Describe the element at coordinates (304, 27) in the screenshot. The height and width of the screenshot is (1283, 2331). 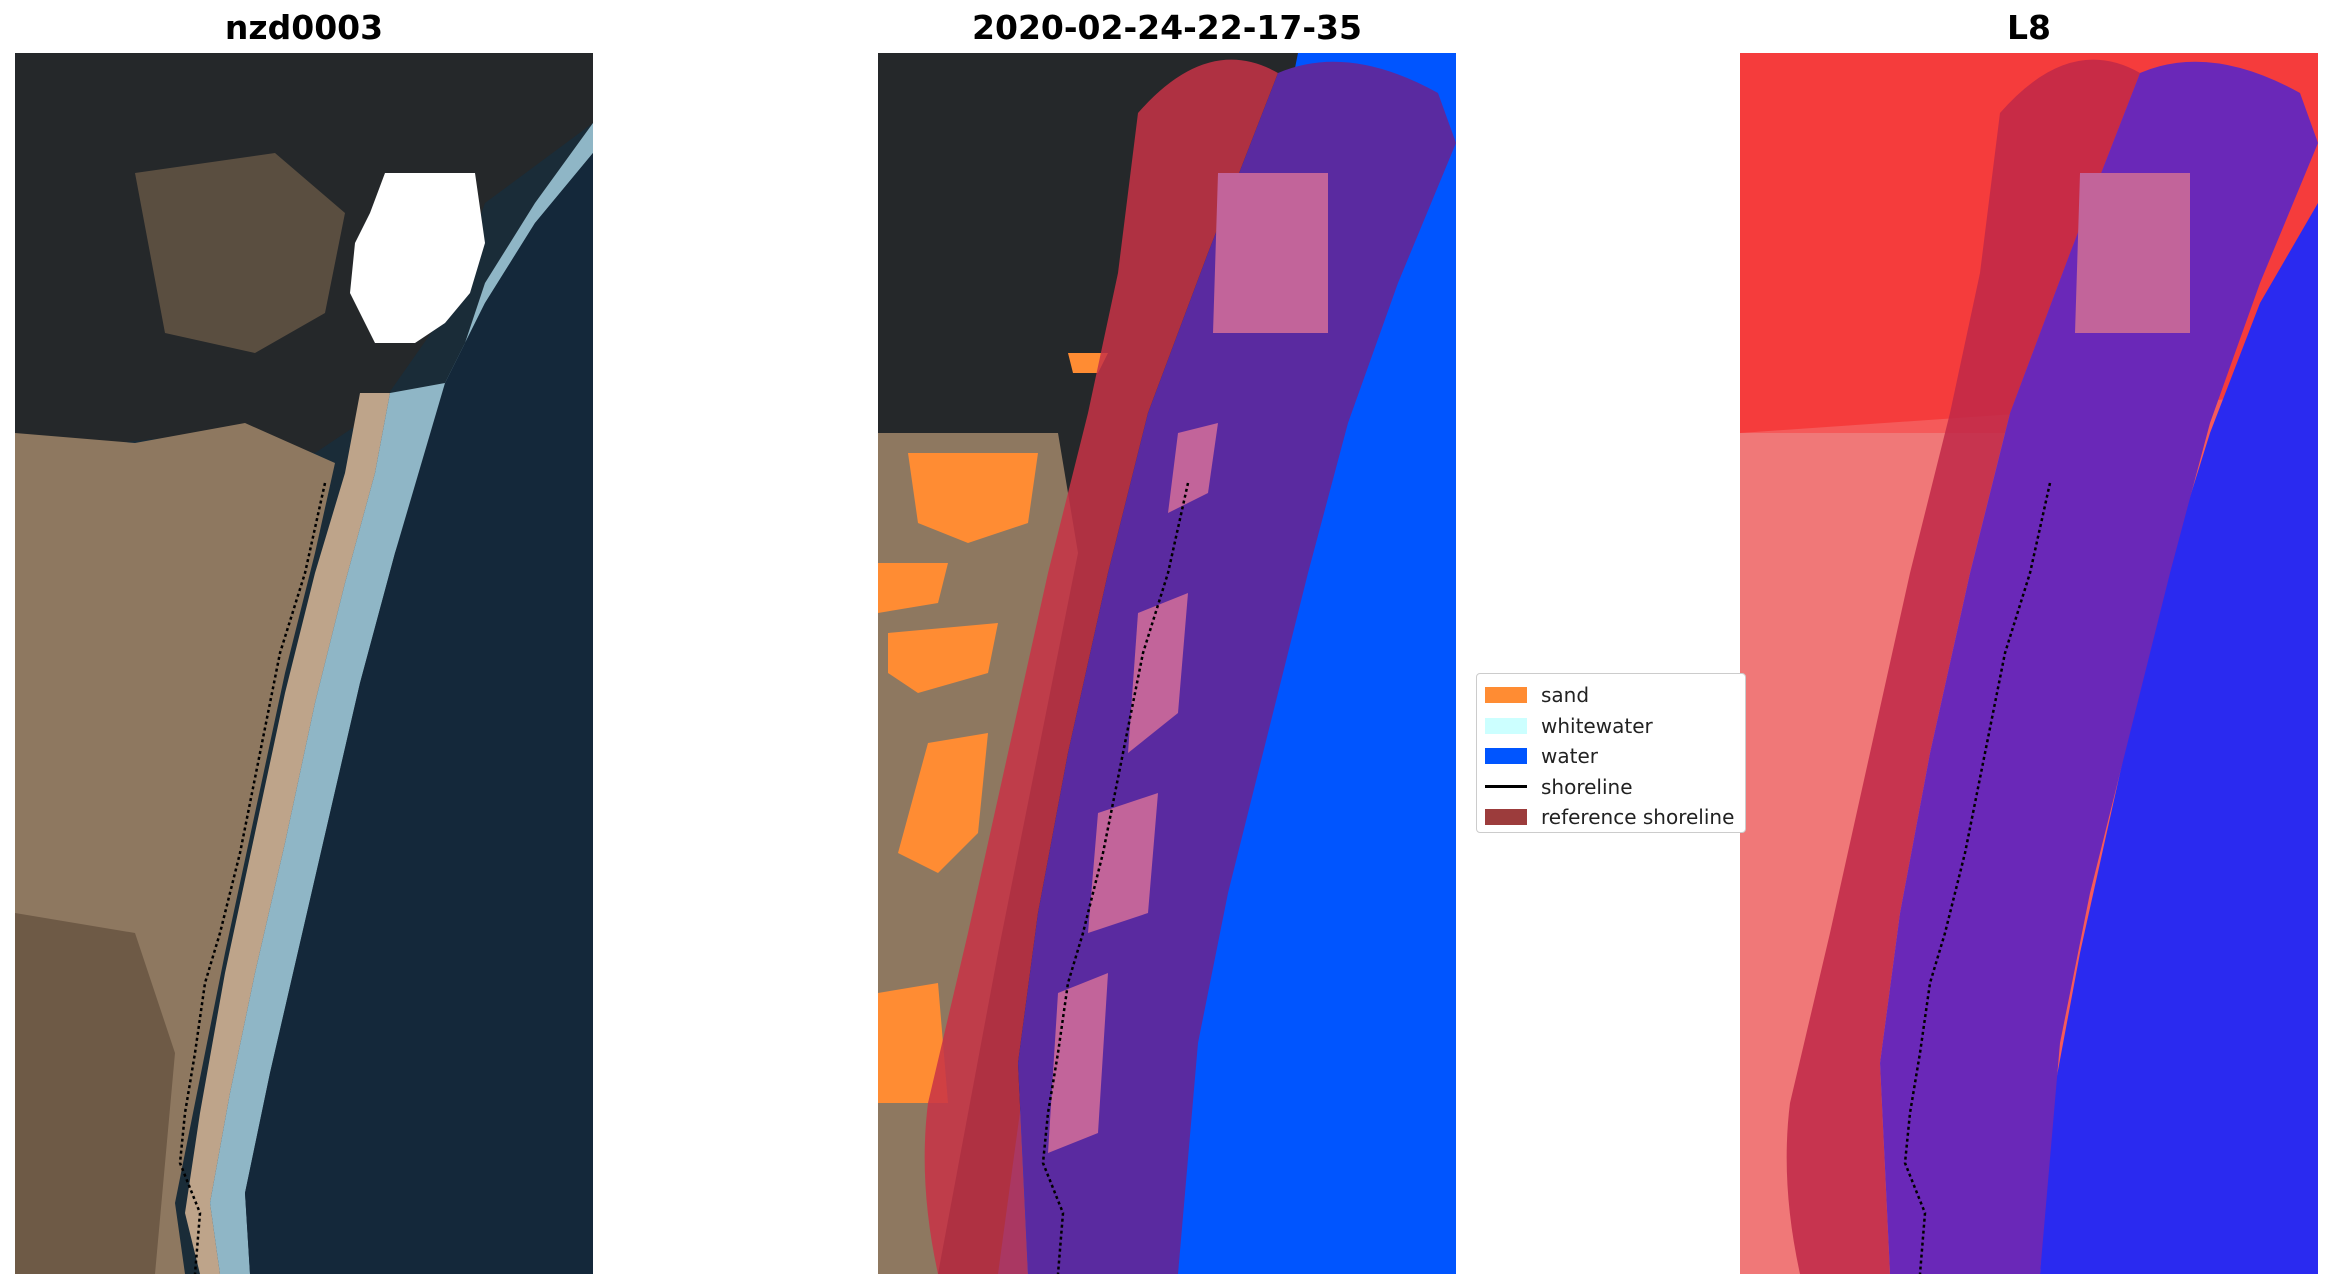
I see `panel-title-rgb: nzd0003` at that location.